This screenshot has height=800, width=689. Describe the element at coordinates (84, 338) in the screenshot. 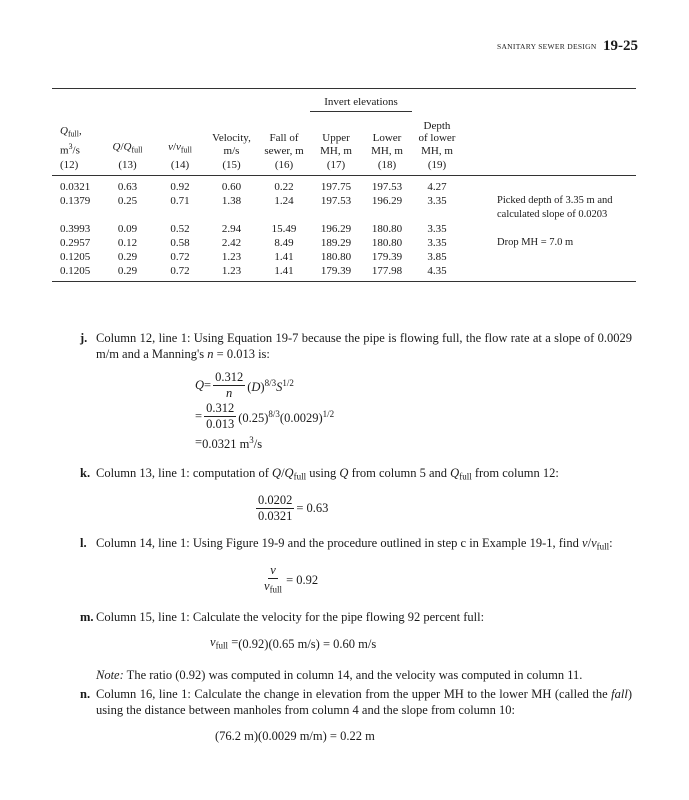

I see `item-label: j.` at that location.